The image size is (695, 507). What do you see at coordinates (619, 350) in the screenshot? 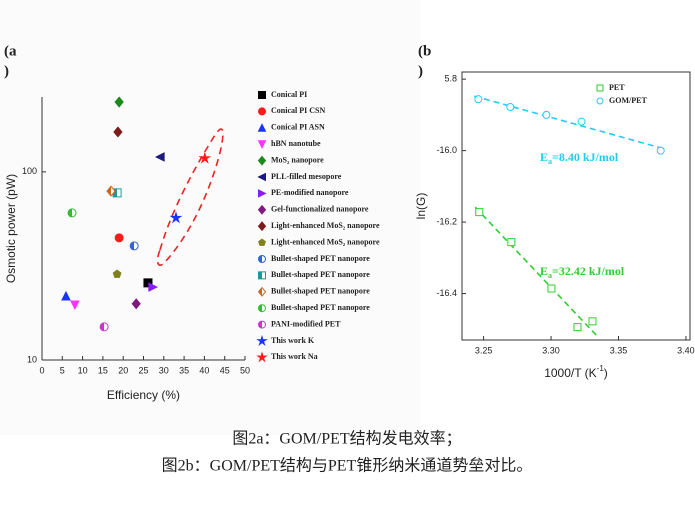
I see `x-tick-label: 3.35` at bounding box center [619, 350].